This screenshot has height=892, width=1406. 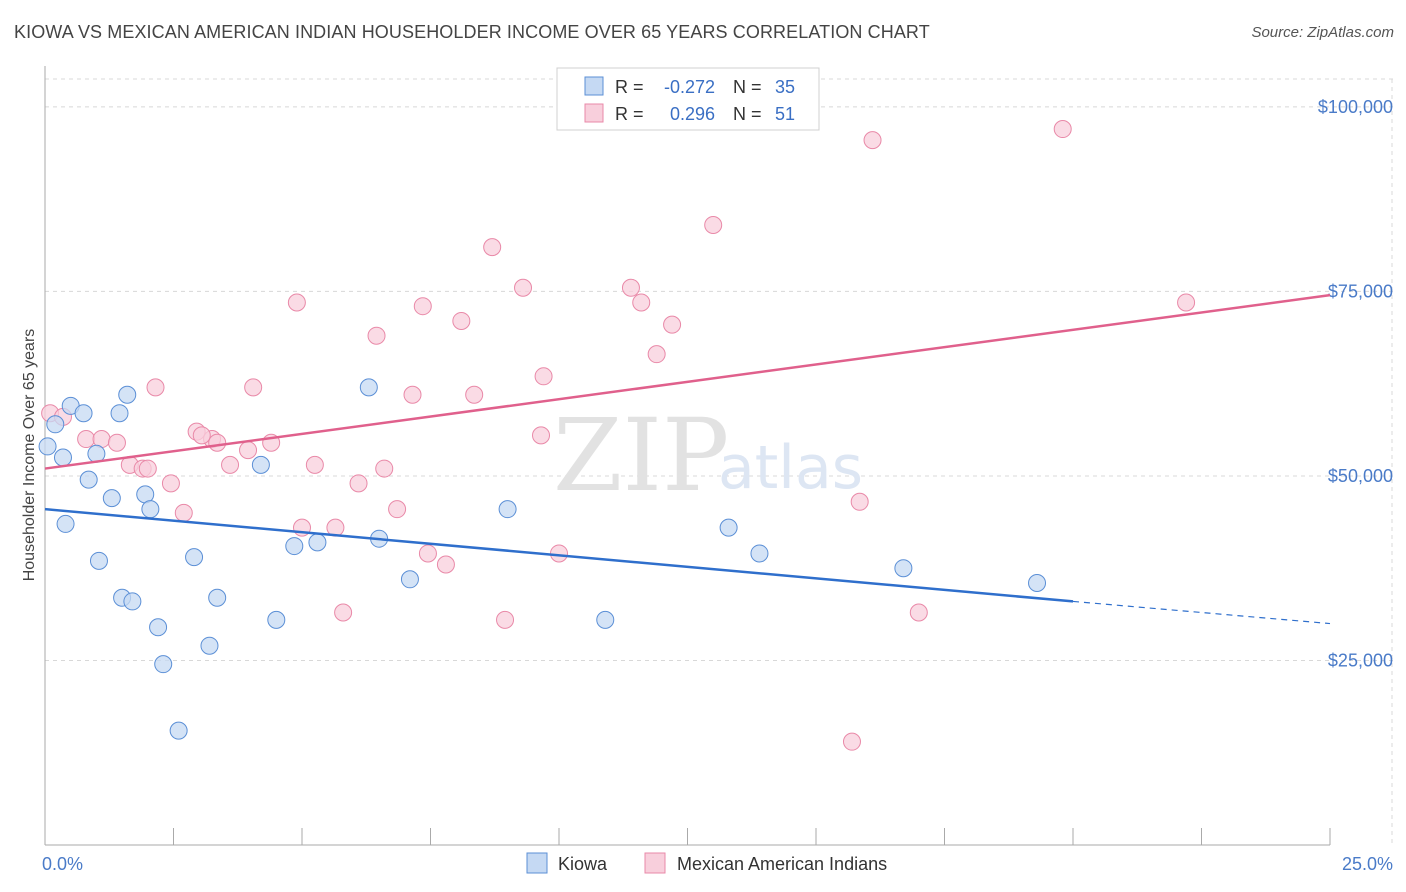 I want to click on x-tick-label-max: 25.0%, so click(x=1367, y=864).